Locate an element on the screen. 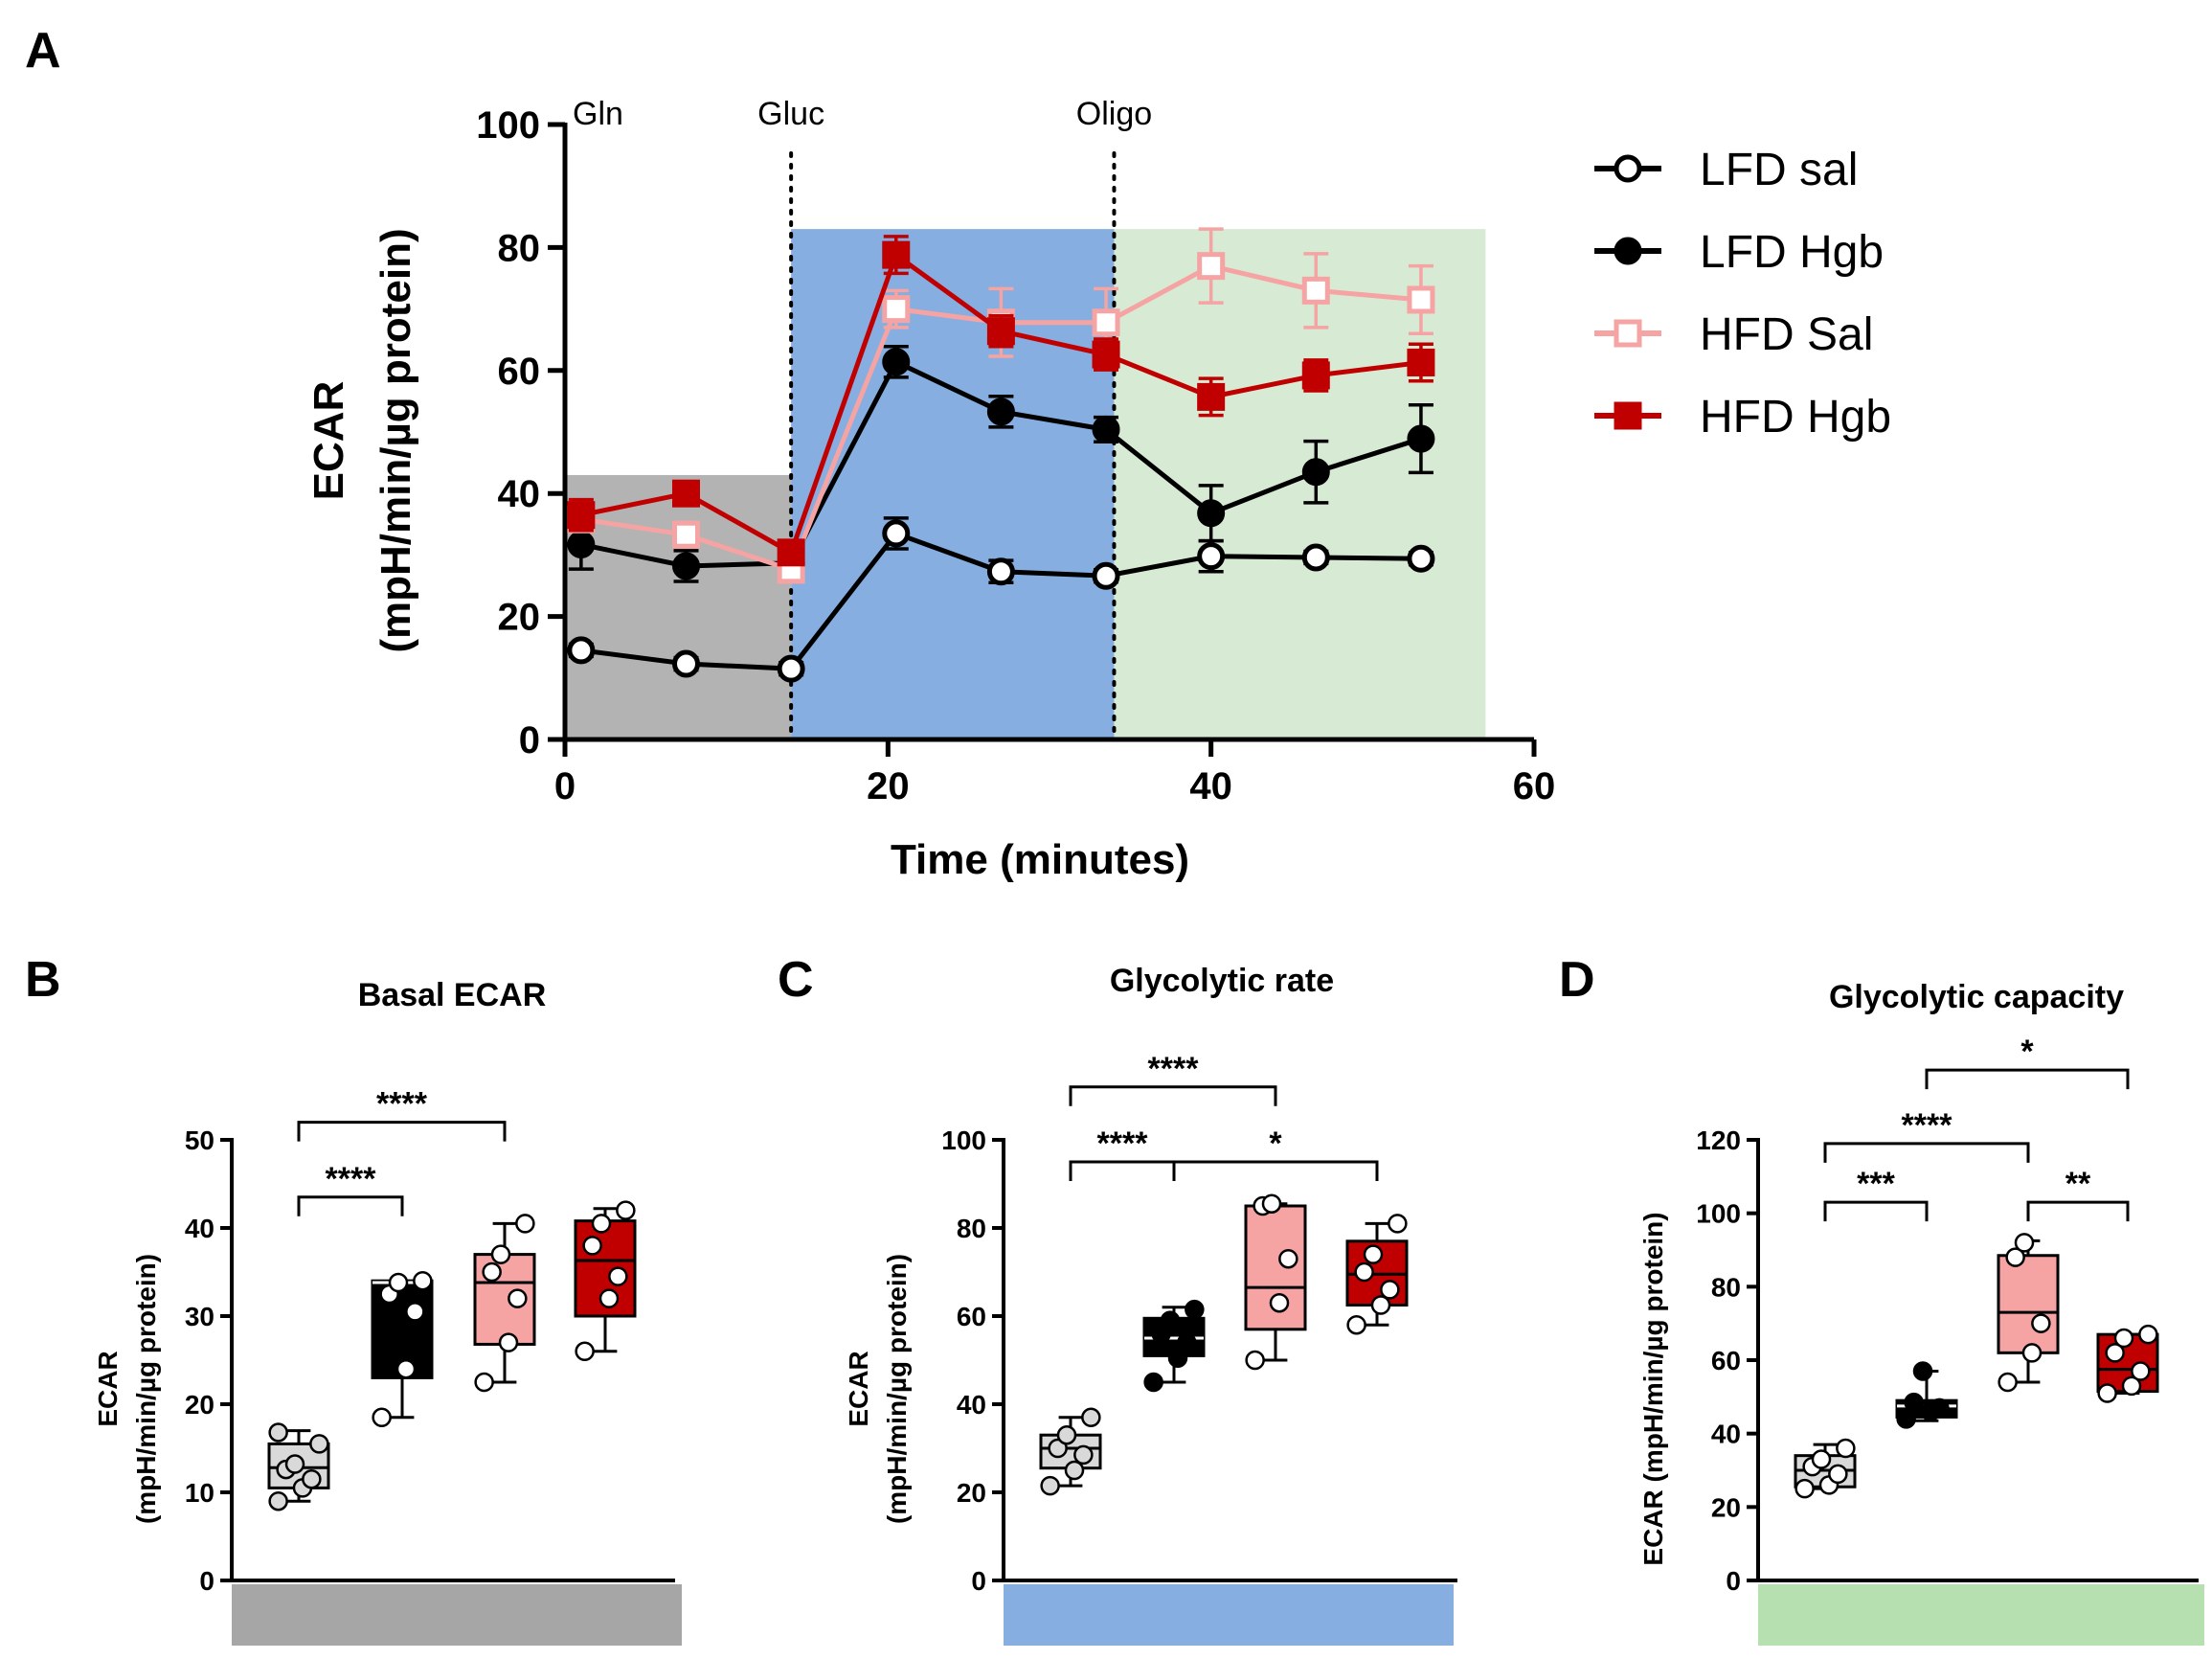 The height and width of the screenshot is (1659, 2212). x-tick-label: 60 is located at coordinates (1534, 786).